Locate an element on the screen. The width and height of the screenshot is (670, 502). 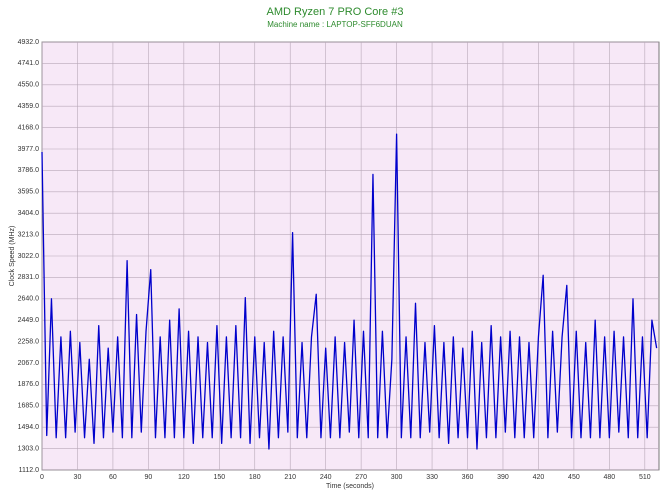
y-tick-label: 1494.0 is located at coordinates (29, 427).